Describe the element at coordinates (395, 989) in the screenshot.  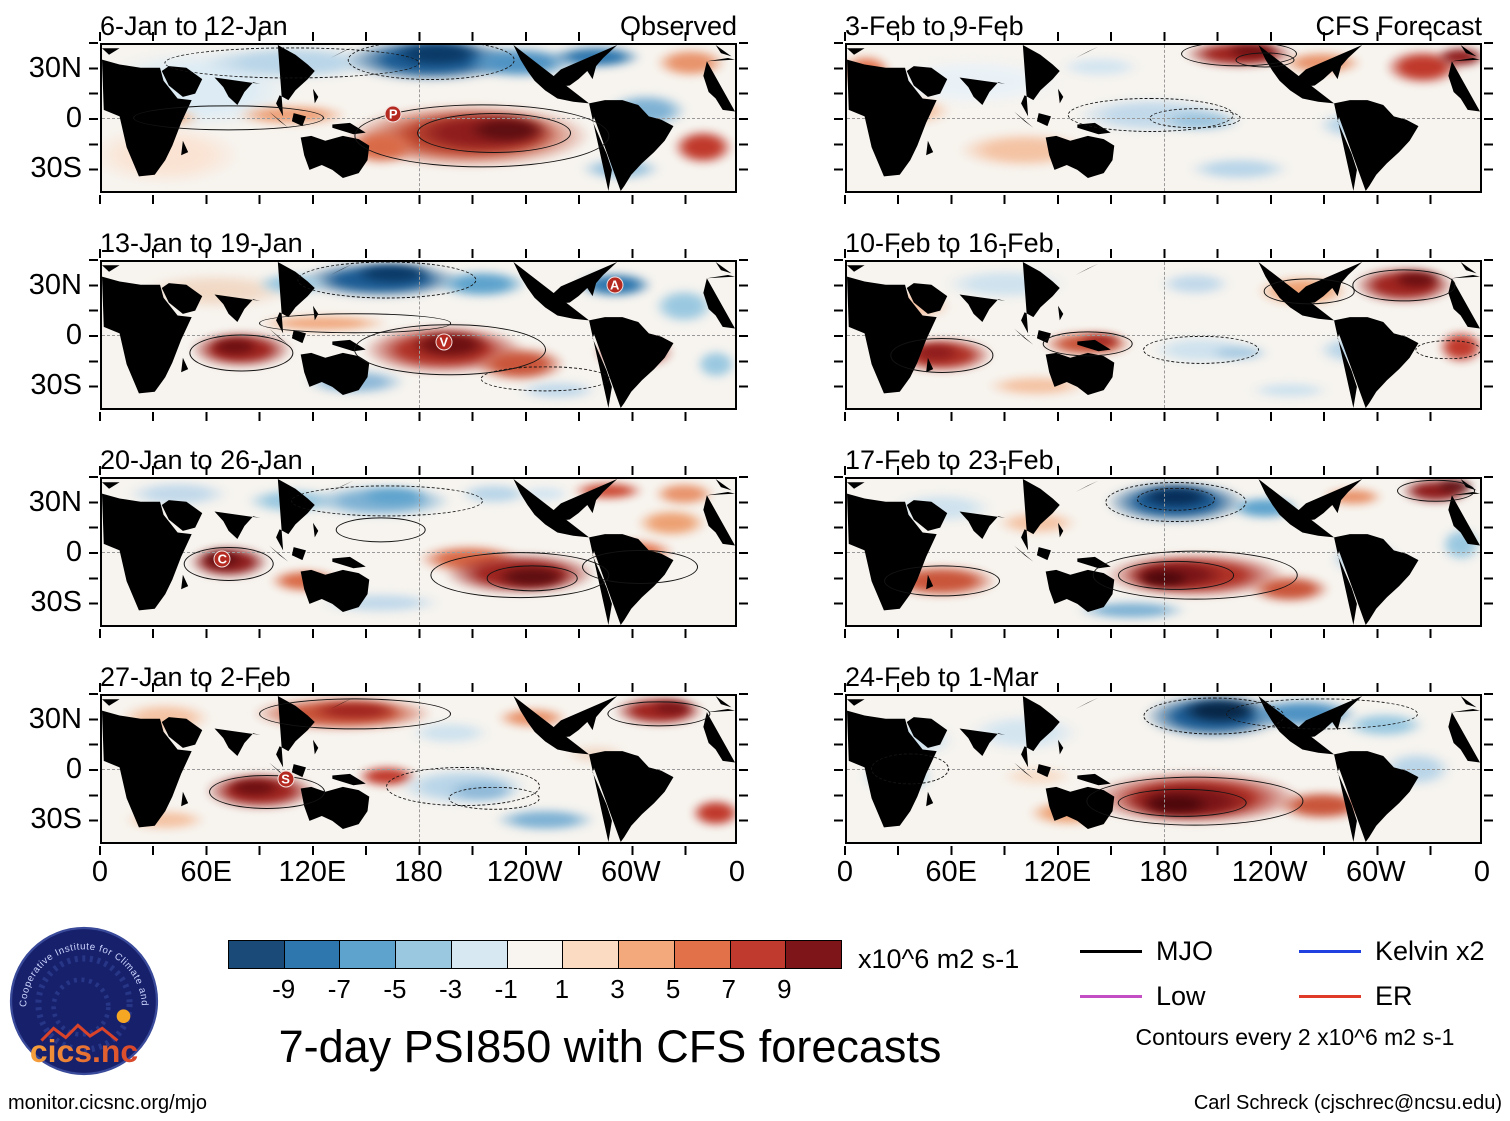
I see `colorbar-tick: -5` at that location.